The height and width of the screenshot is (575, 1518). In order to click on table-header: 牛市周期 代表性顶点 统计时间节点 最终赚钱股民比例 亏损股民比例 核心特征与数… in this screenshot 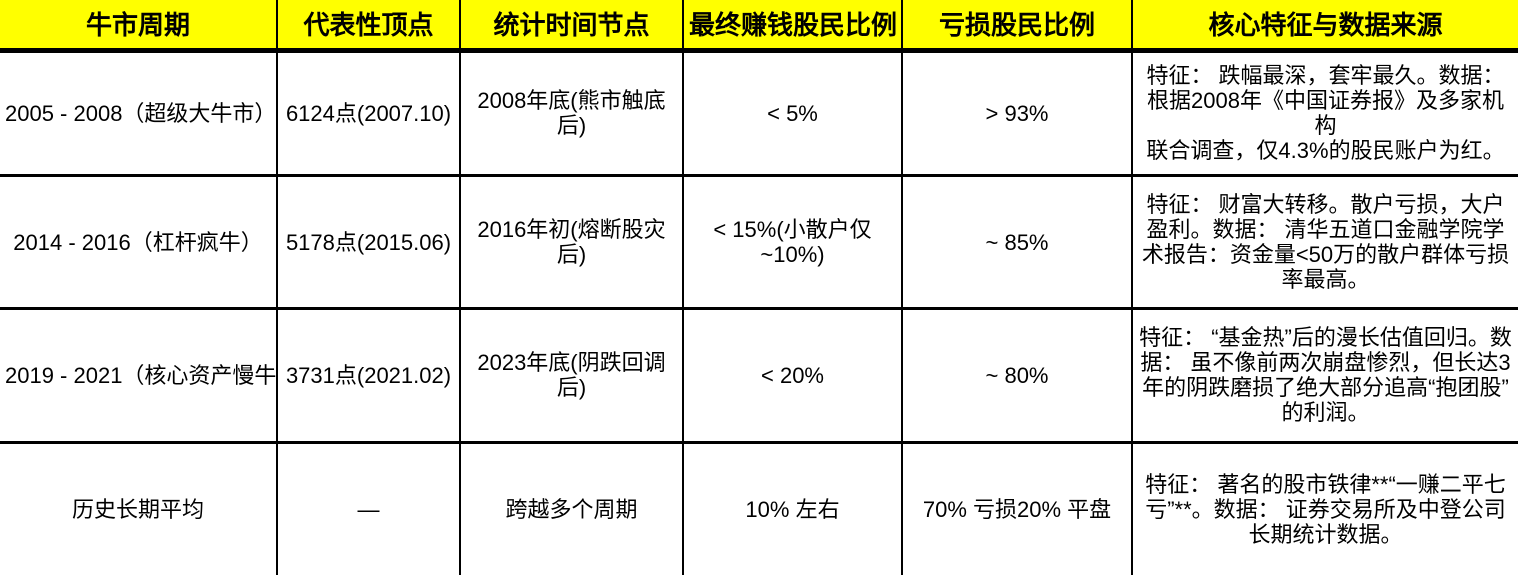, I will do `click(759, 26)`.